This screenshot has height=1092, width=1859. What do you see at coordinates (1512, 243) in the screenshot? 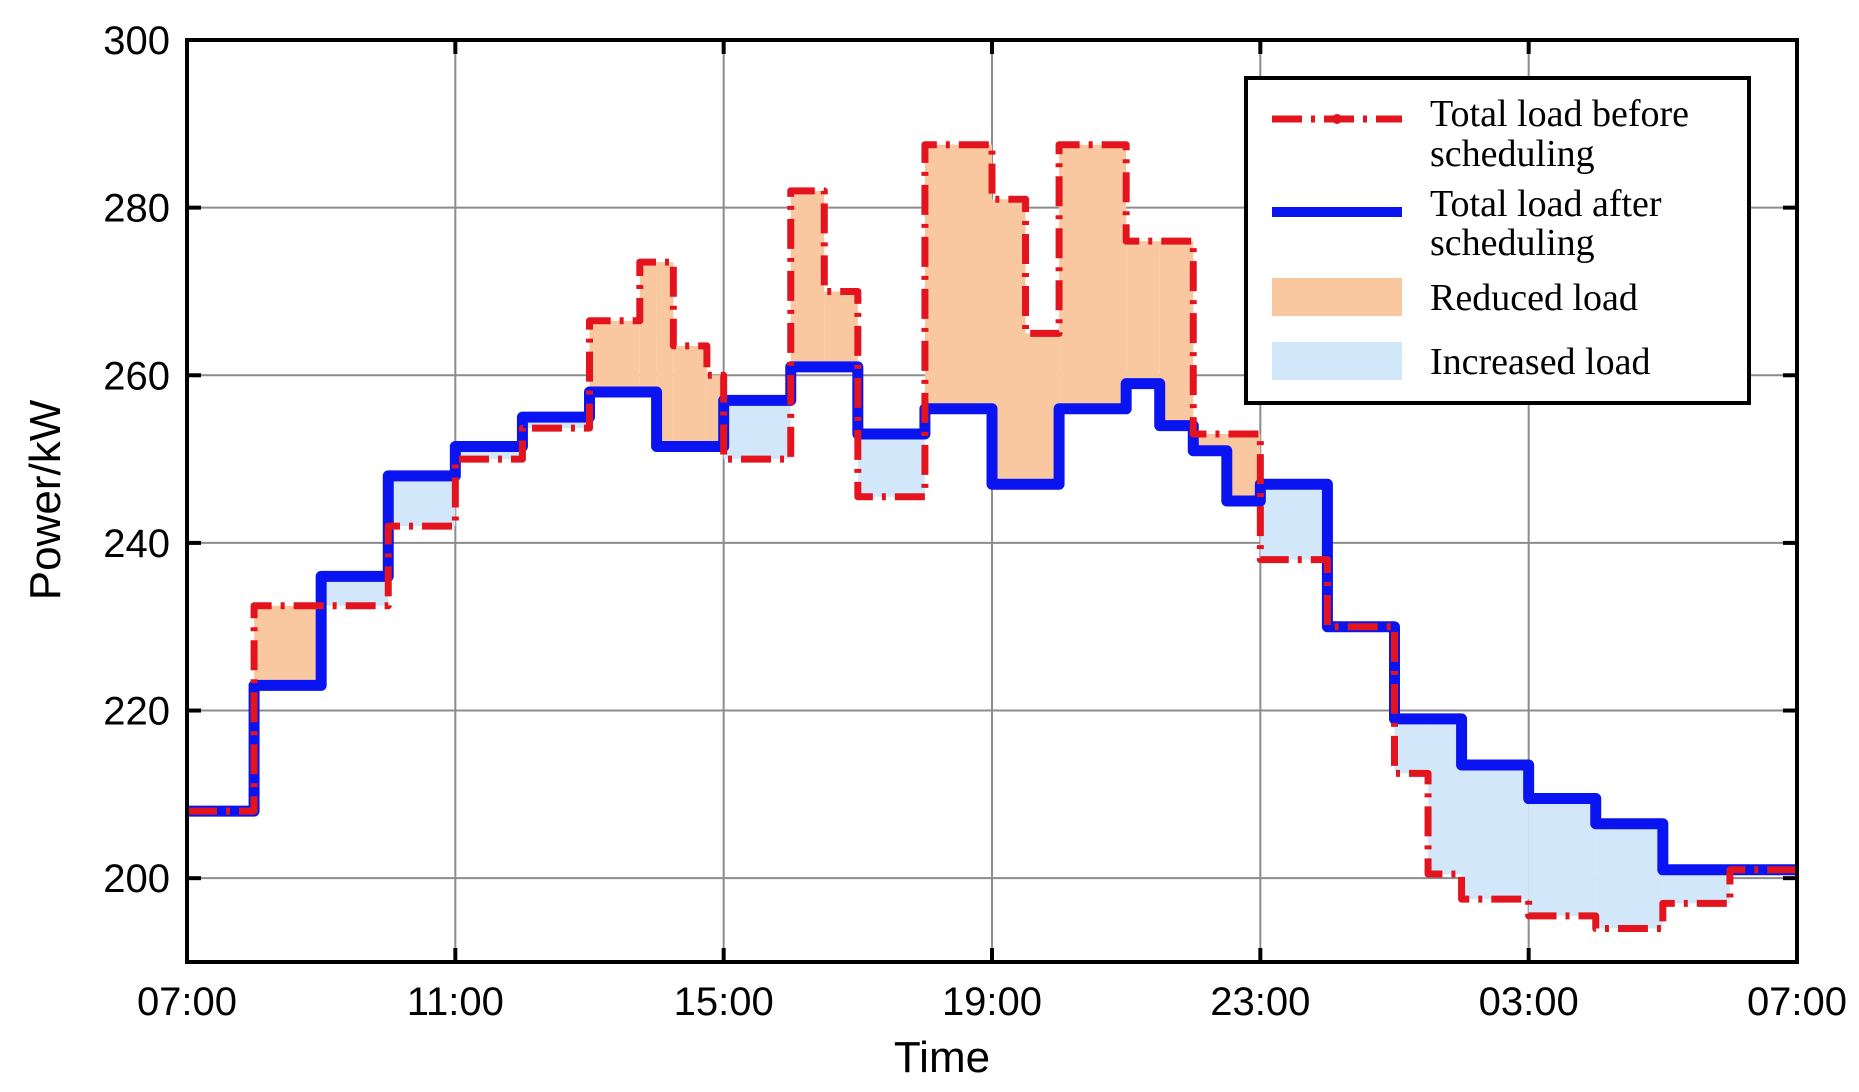
I see `legend-after-label-2: scheduling` at bounding box center [1512, 243].